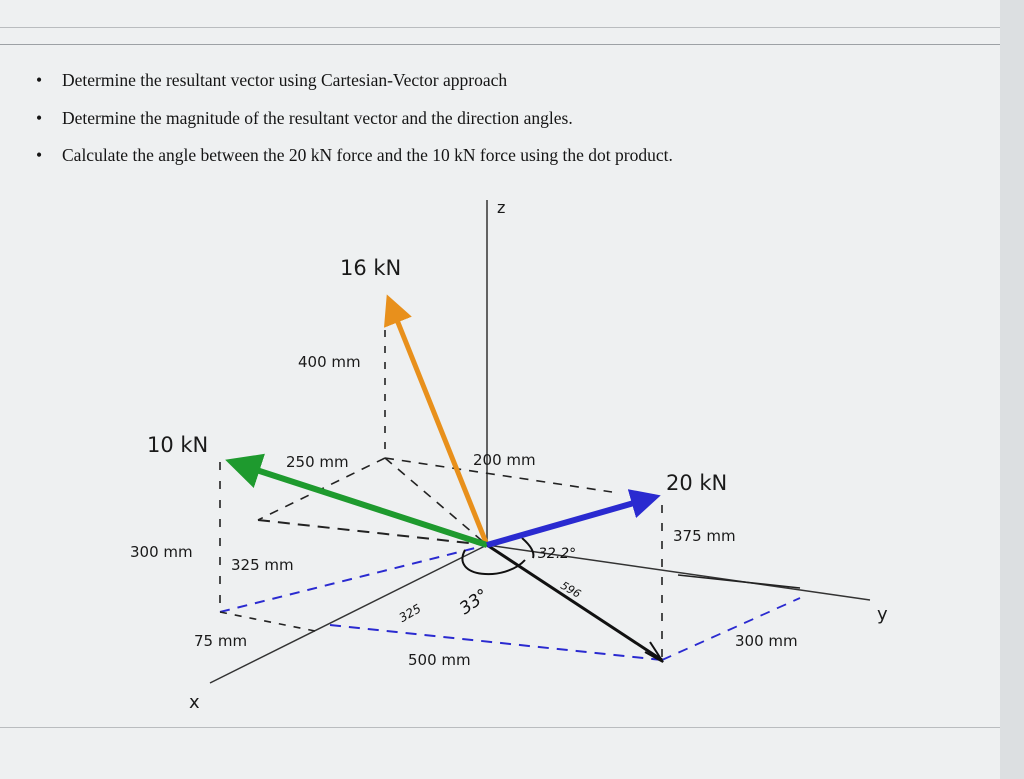  What do you see at coordinates (436, 420) in the screenshot?
I see `force-16kn-arrow` at bounding box center [436, 420].